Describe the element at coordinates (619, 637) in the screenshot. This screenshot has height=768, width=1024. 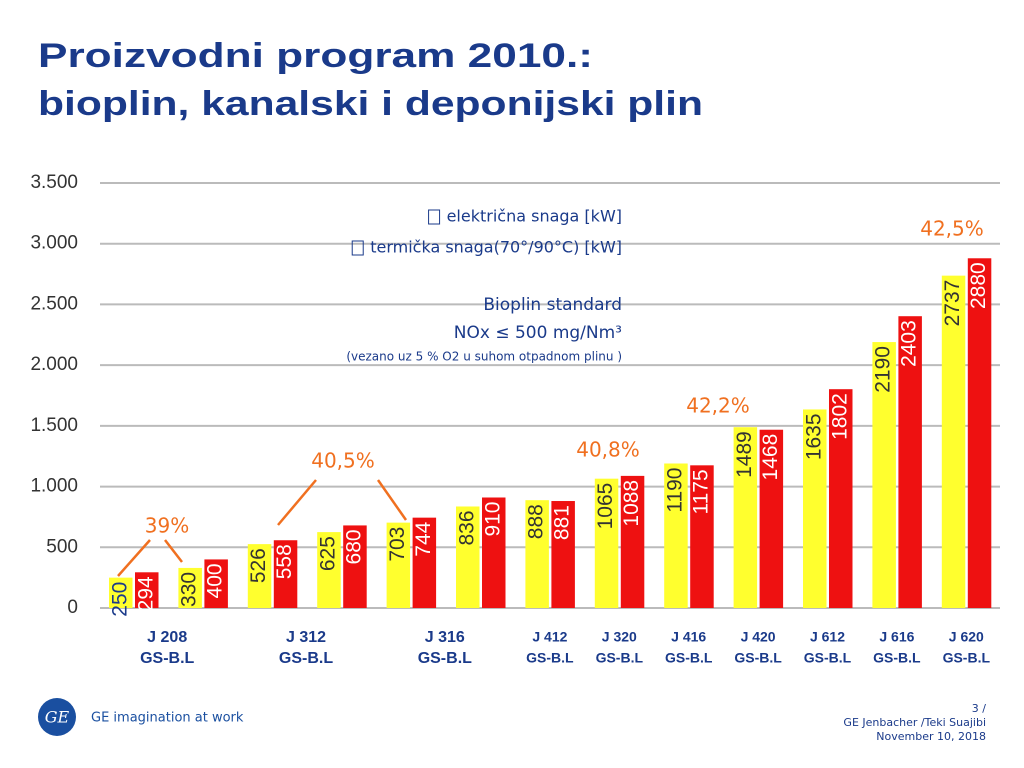
I see `x-tick-label: J 320` at that location.